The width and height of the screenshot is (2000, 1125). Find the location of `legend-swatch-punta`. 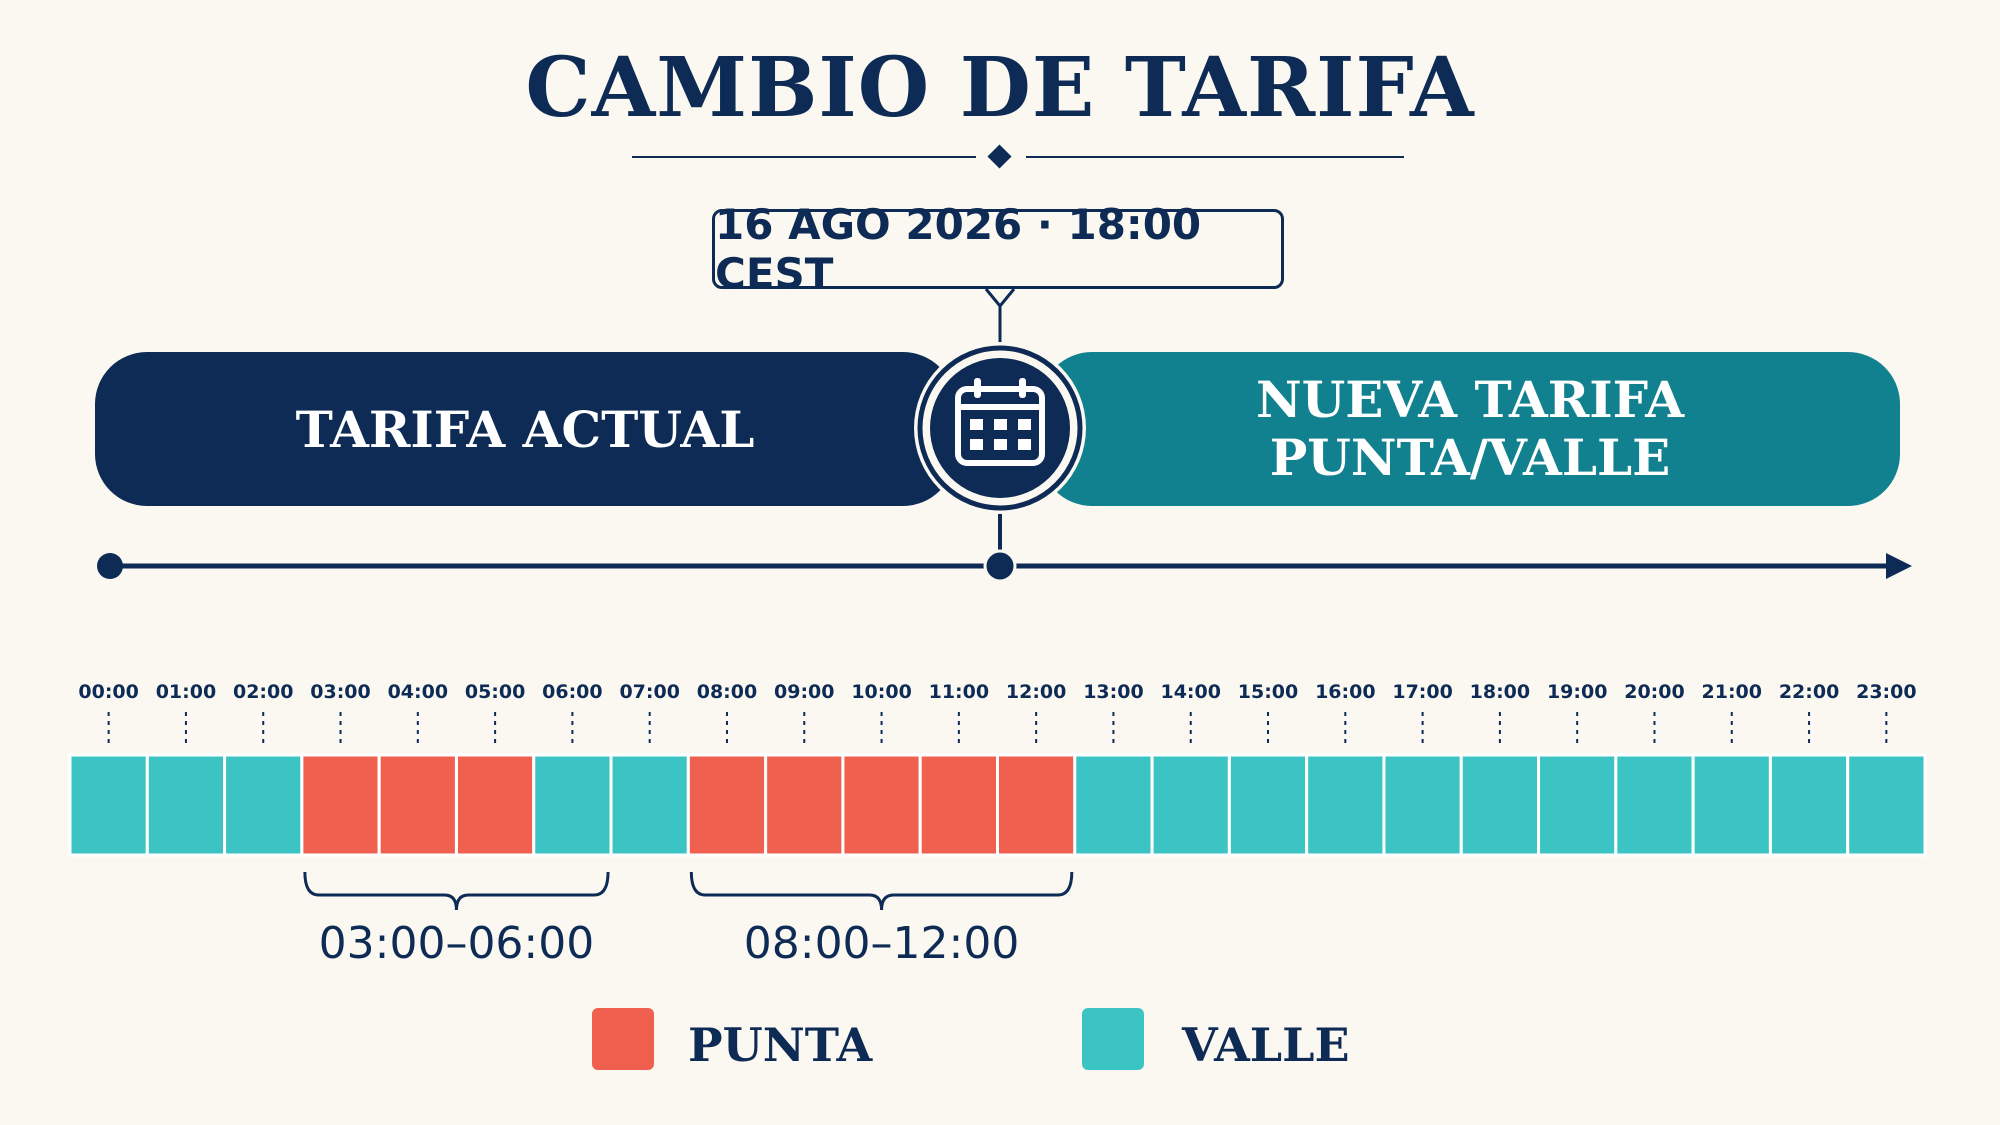

legend-swatch-punta is located at coordinates (623, 1039).